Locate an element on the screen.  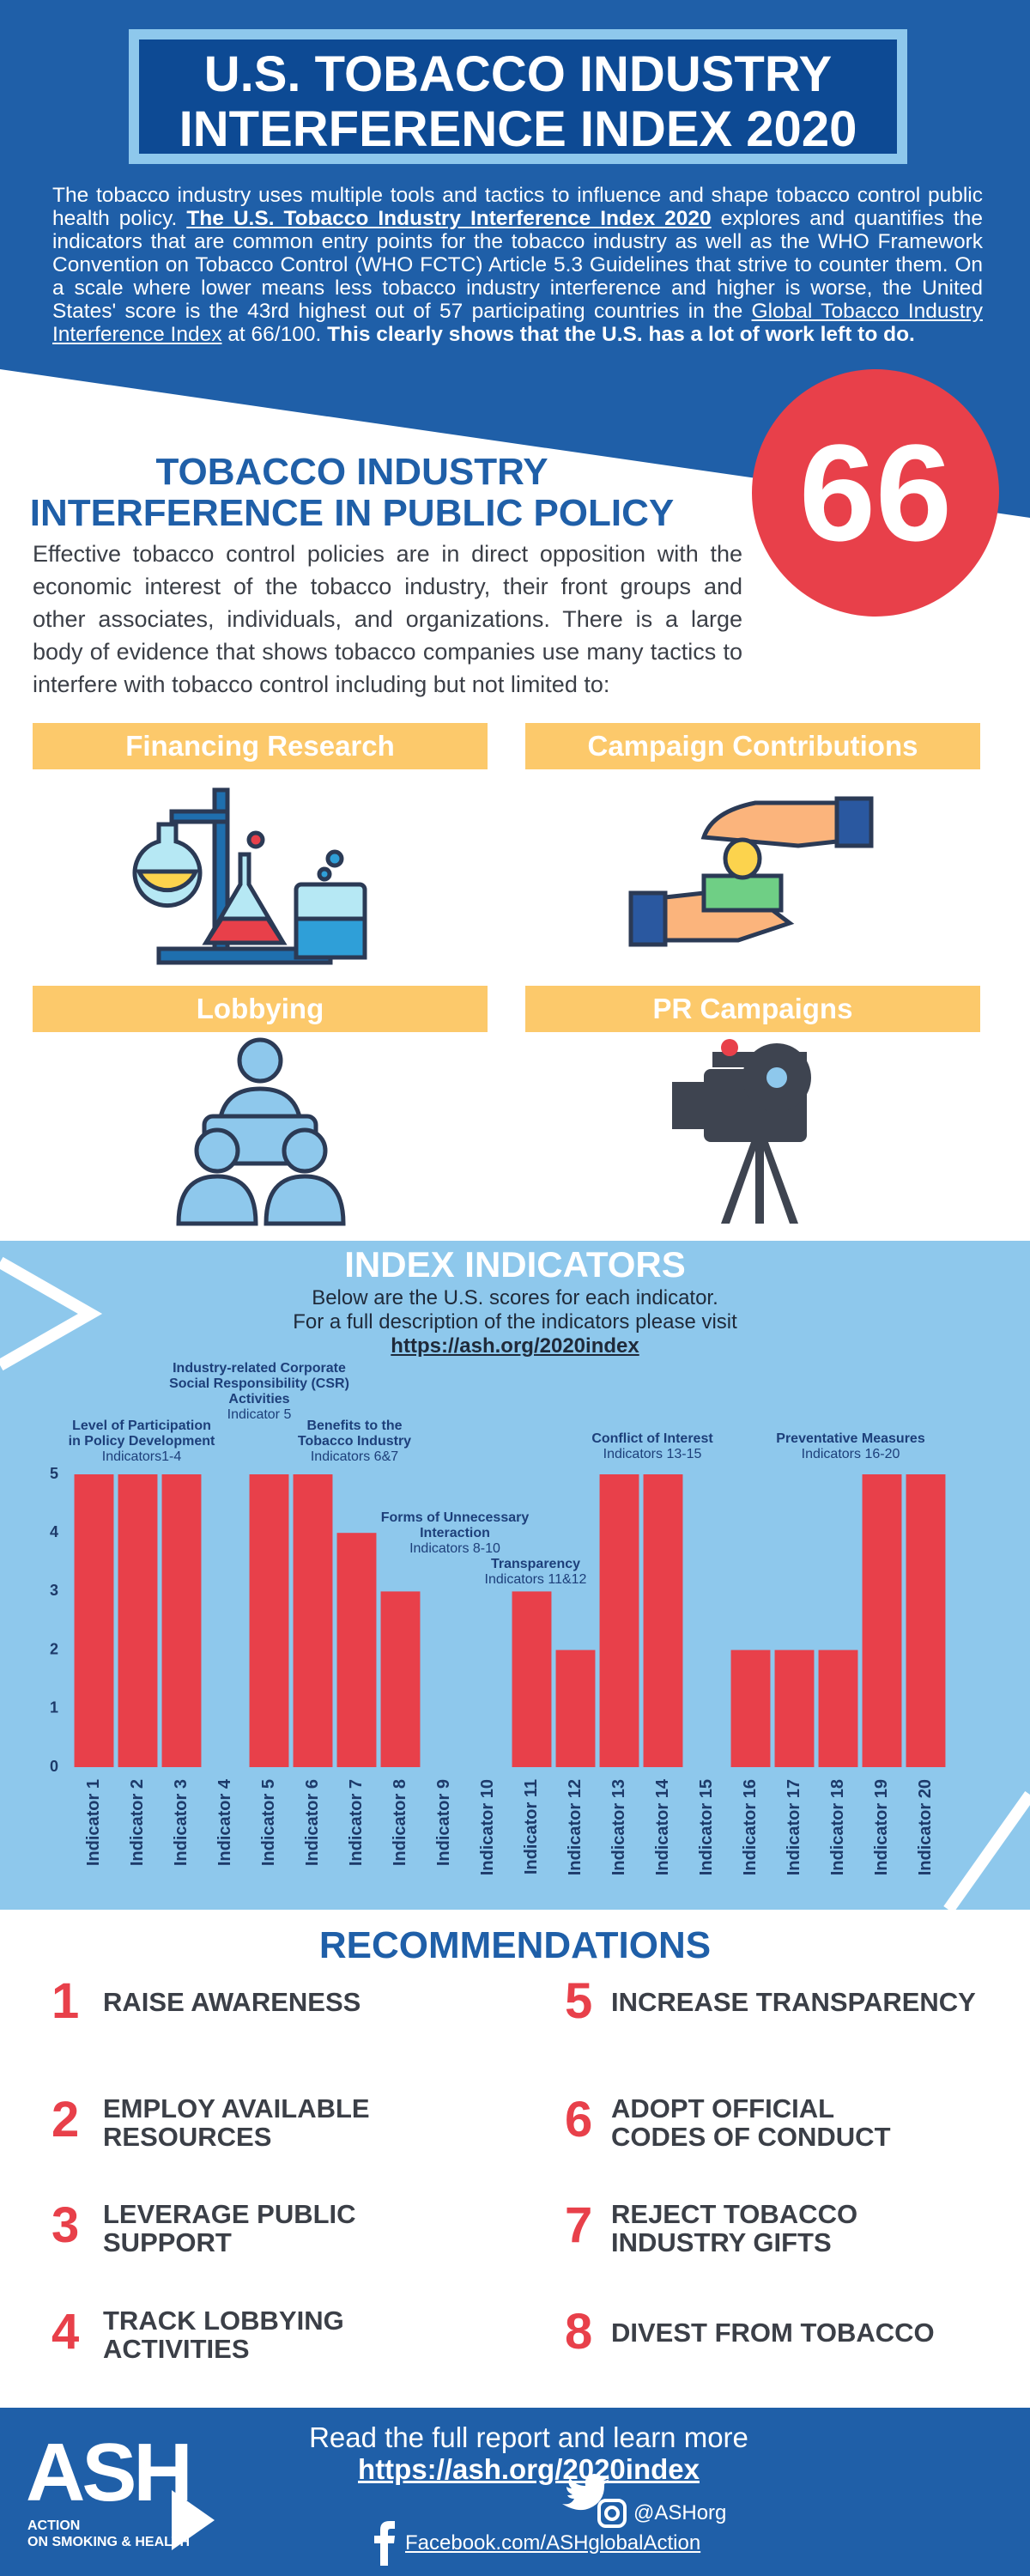
x-tick-label: Indicator 12 is located at coordinates (575, 1827).